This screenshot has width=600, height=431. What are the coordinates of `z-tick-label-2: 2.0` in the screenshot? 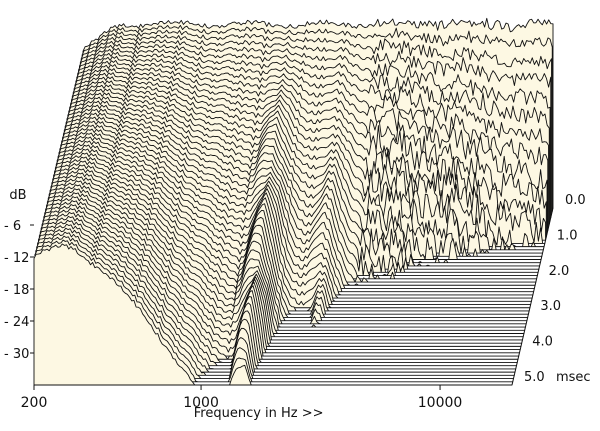 It's located at (559, 271).